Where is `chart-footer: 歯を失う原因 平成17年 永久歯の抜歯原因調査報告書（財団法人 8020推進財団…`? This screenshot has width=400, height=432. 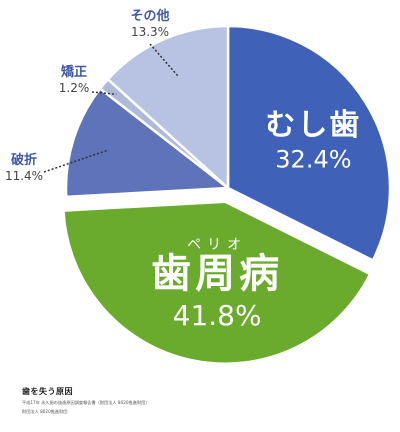
chart-footer: 歯を失う原因 平成17年 永久歯の抜歯原因調査報告書（財団法人 8020推進財団… is located at coordinates (202, 400).